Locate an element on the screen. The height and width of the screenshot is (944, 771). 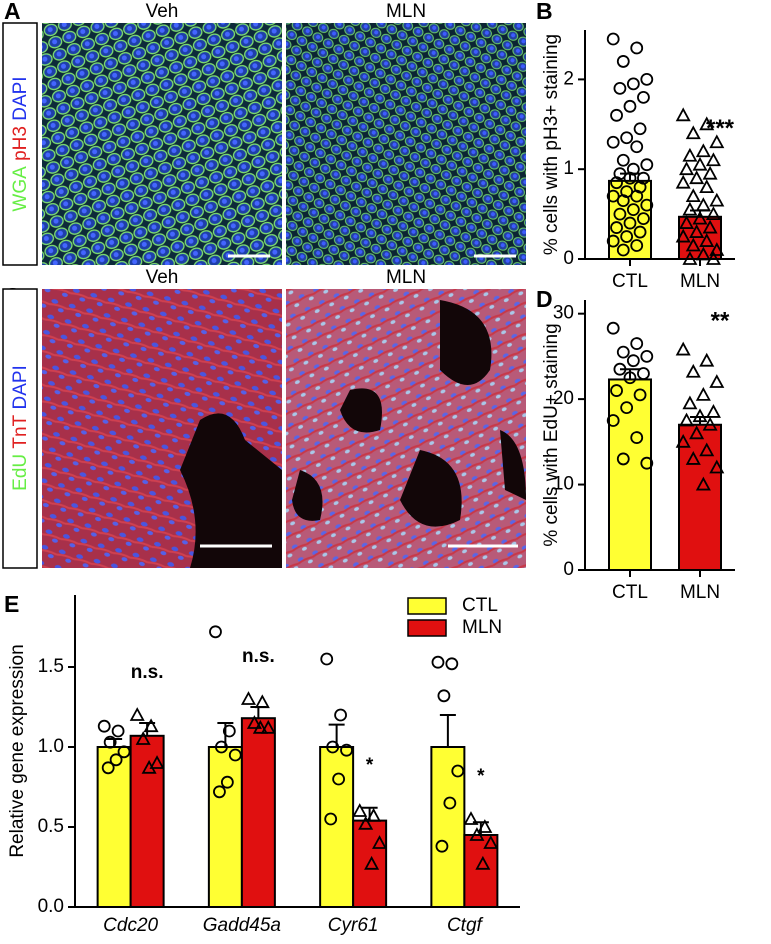
stain-name: WGA is located at coordinates (20, 189).